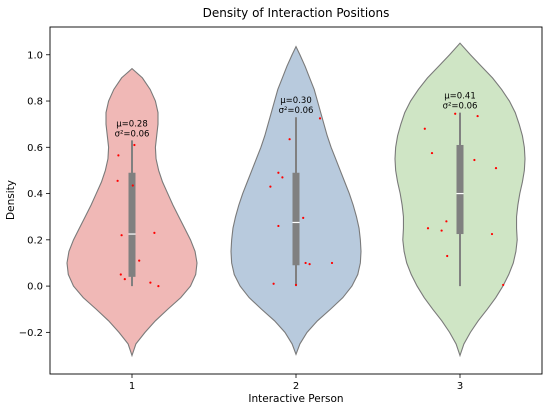 The image size is (550, 415). I want to click on chart-title: Density of Interaction Positions, so click(296, 13).